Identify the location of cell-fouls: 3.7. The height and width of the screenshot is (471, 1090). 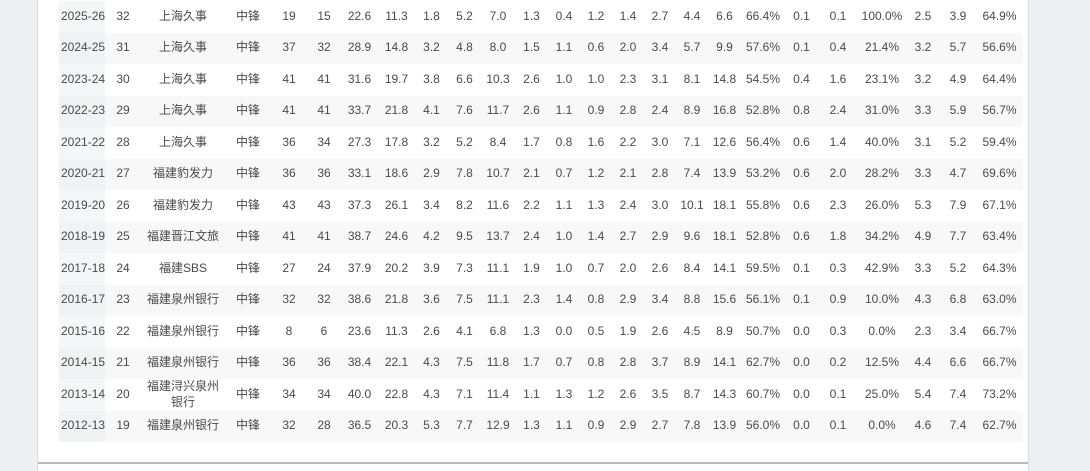
(660, 363).